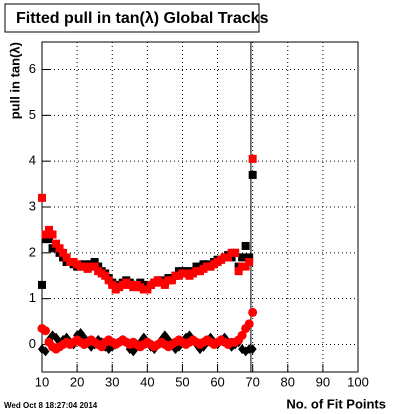 The width and height of the screenshot is (400, 414). Describe the element at coordinates (336, 403) in the screenshot. I see `x-axis-label: No. of Fit Points` at that location.